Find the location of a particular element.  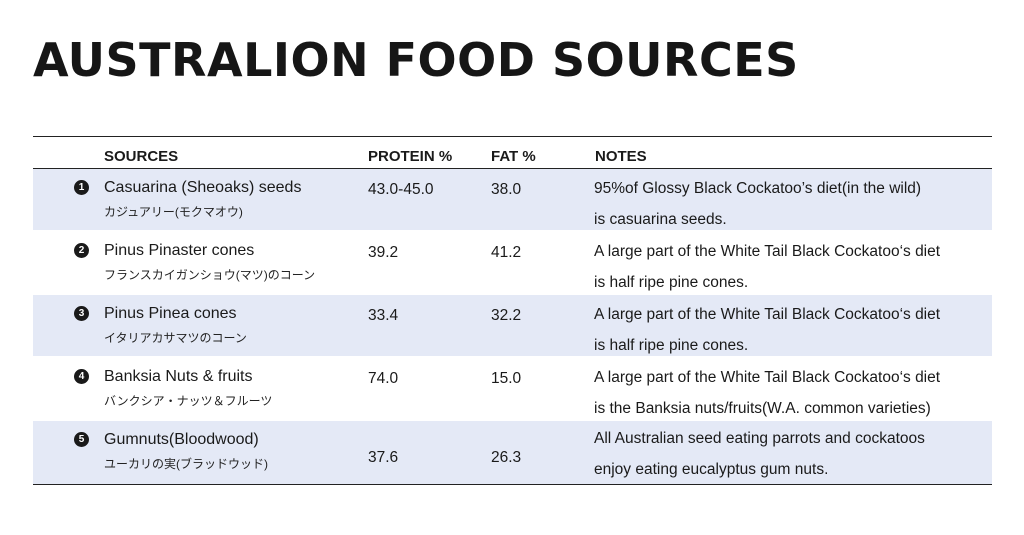

header-sources: SOURCES is located at coordinates (141, 156).